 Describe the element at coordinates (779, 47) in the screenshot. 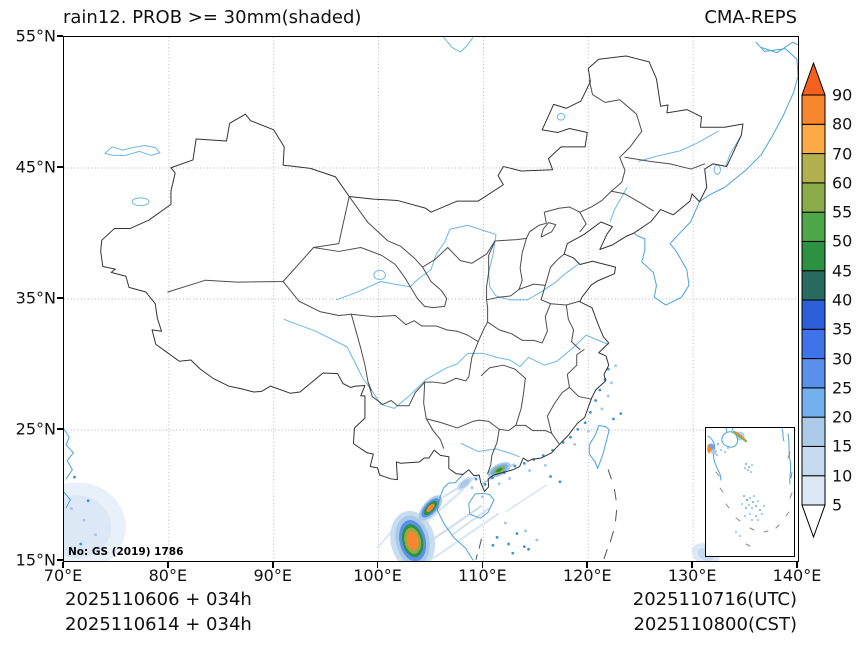

I see `amur-mouth` at that location.